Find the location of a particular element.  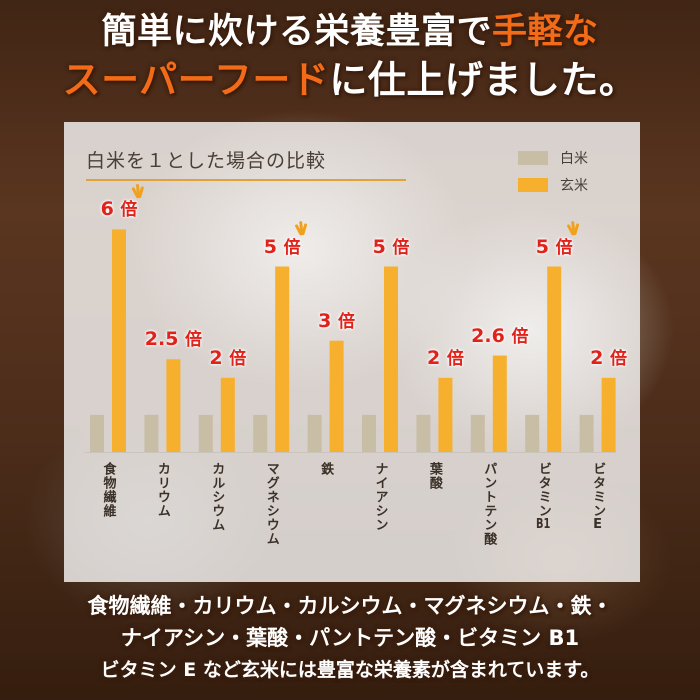

legend-label: 玄米 is located at coordinates (574, 186).